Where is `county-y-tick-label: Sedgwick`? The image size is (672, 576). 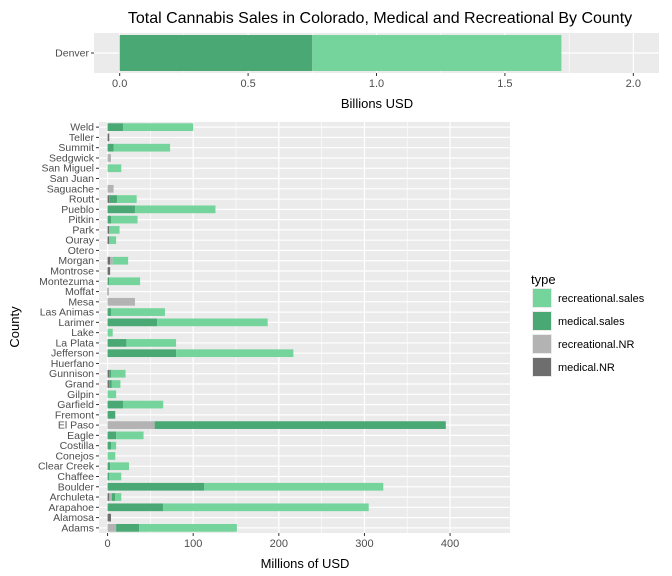 county-y-tick-label: Sedgwick is located at coordinates (72, 158).